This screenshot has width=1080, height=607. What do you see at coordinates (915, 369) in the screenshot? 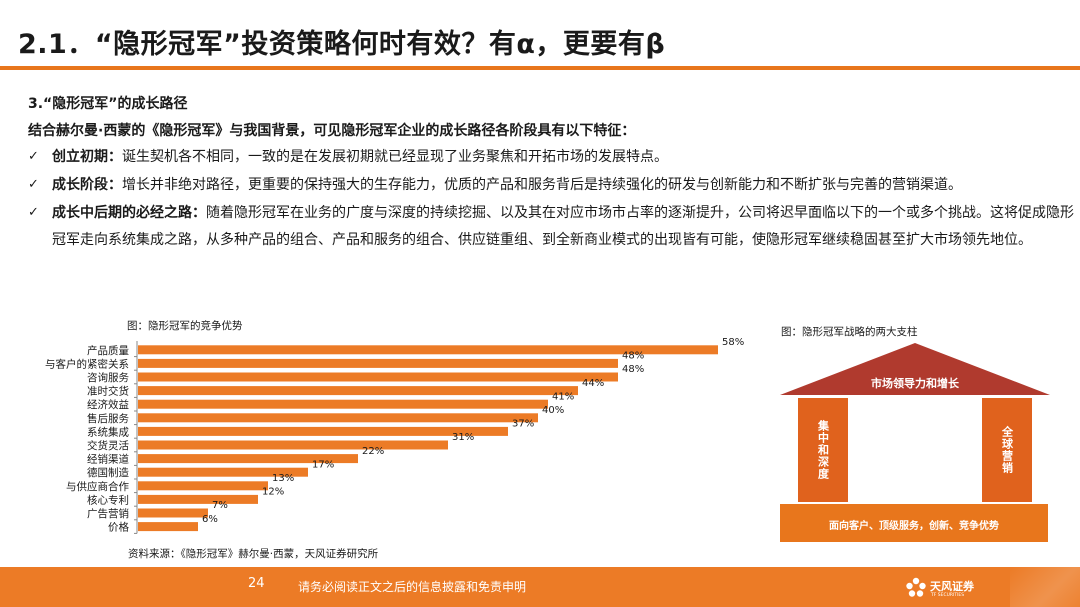
I see `diagram-roof` at bounding box center [915, 369].